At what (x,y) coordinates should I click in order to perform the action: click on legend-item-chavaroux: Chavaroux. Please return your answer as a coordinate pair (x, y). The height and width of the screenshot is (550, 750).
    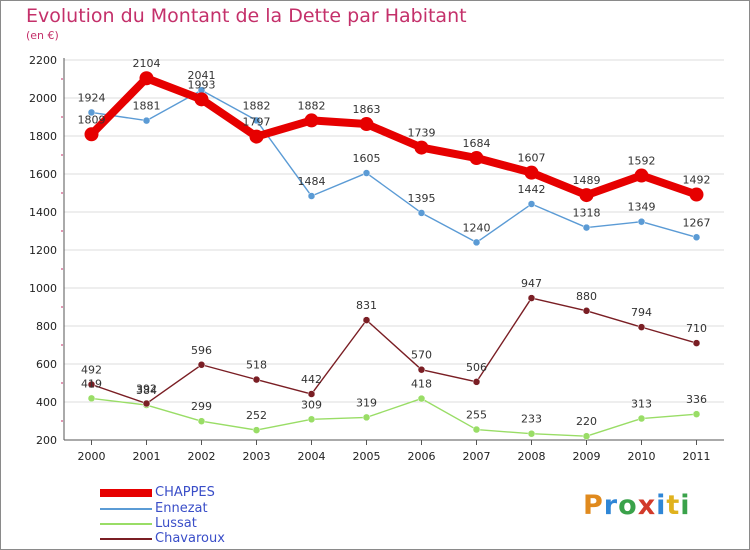
    Looking at the image, I should click on (162, 538).